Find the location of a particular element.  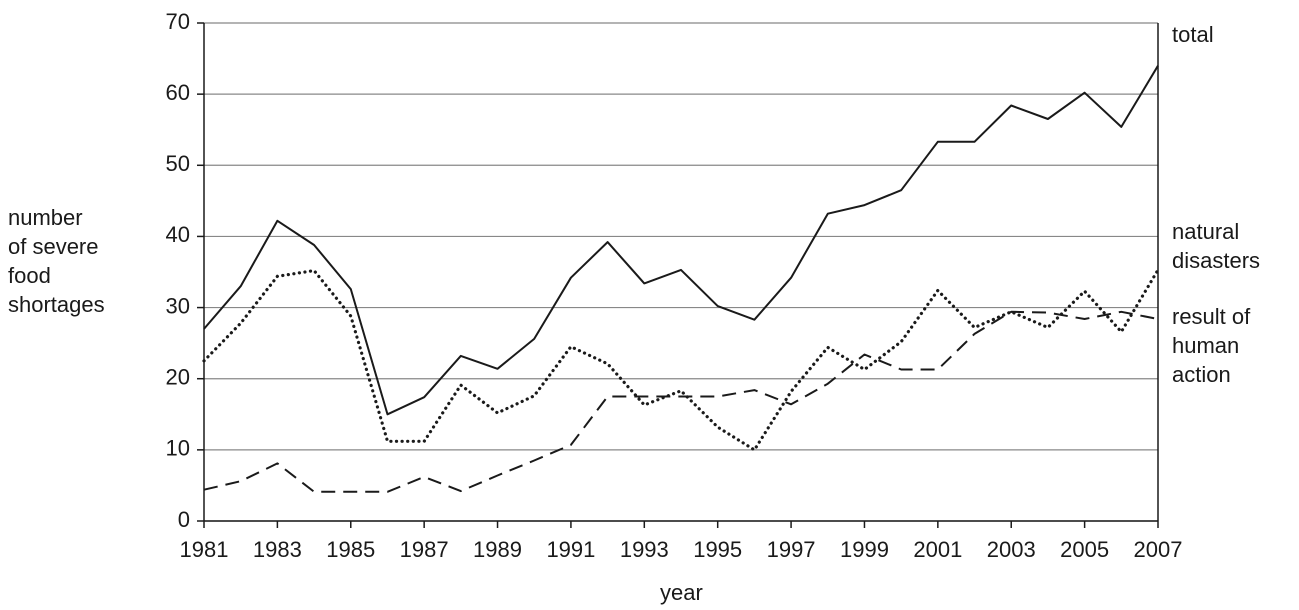

y-tick-label: 70 is located at coordinates (178, 21).